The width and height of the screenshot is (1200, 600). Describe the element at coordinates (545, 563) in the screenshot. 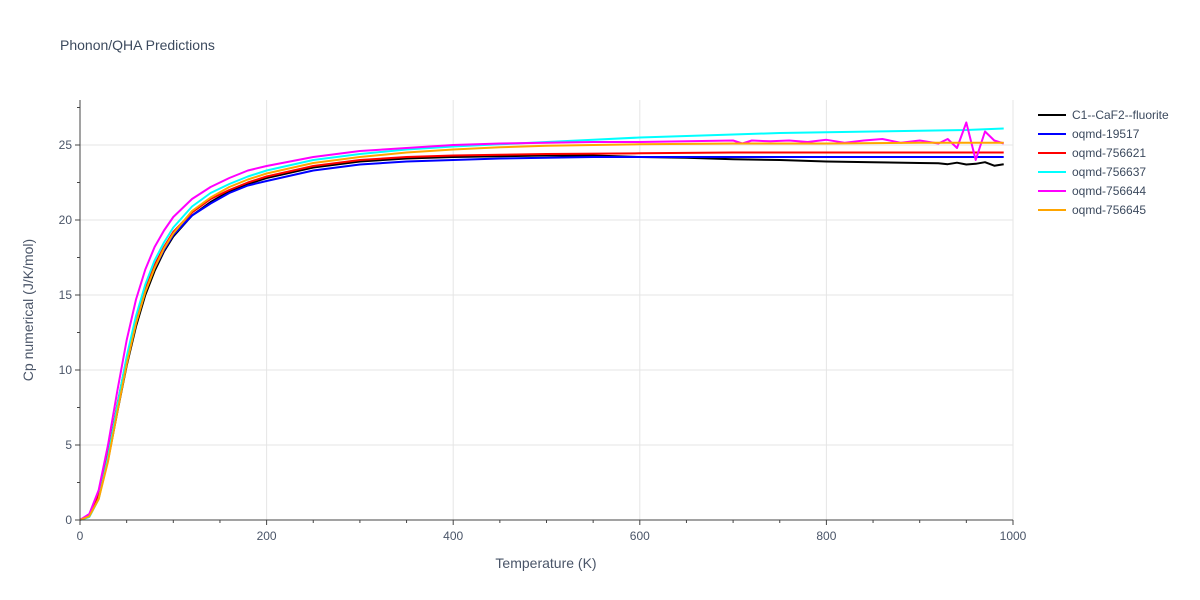

I see `x-axis-title: Temperature (K)` at that location.